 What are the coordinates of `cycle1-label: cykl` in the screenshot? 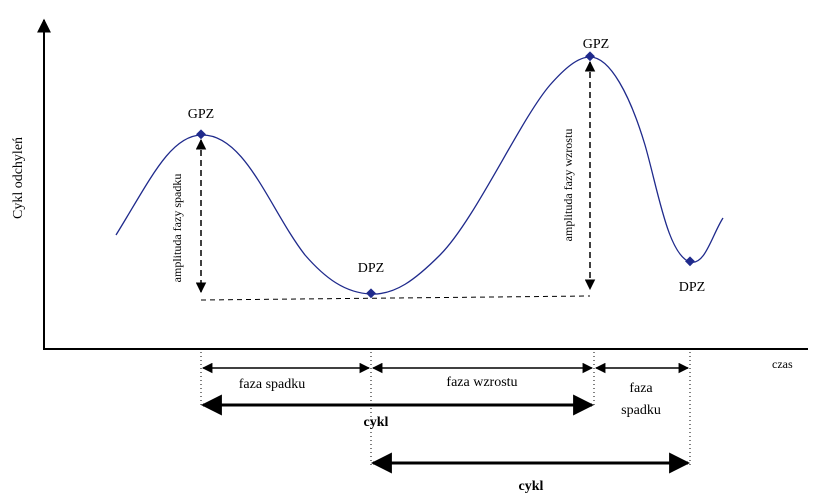 It's located at (376, 422).